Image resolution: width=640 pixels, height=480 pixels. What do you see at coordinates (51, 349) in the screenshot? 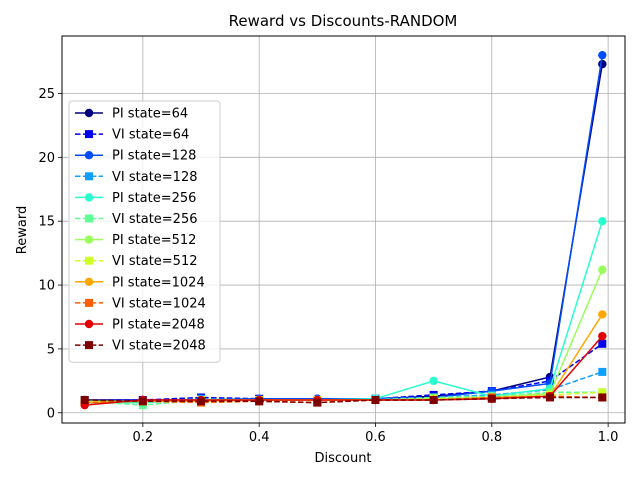
I see `y-tick-label: 5` at bounding box center [51, 349].